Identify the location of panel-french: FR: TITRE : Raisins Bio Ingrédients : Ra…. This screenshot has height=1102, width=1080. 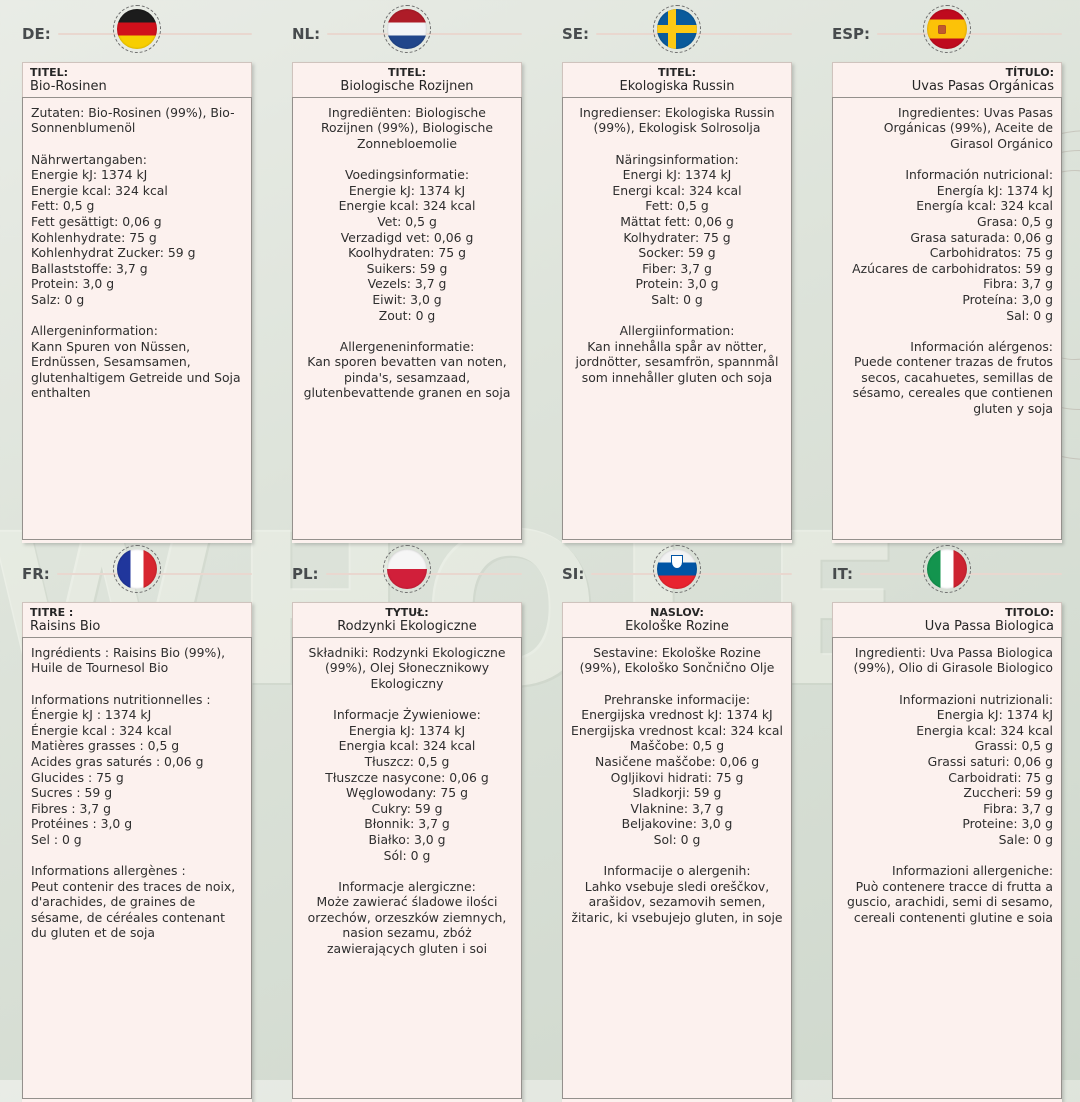
(126, 821).